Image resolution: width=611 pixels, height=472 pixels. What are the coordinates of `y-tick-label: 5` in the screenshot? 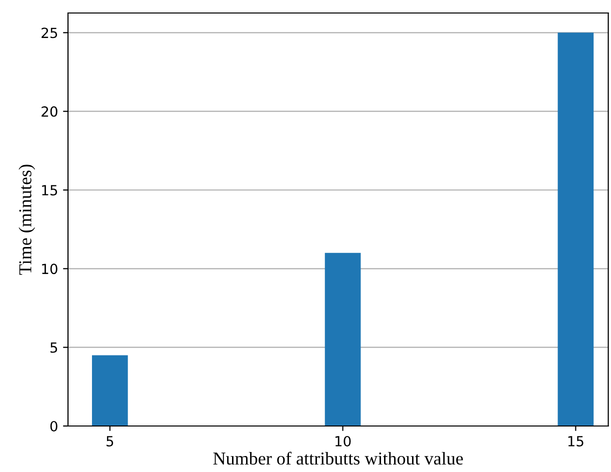 It's located at (54, 347).